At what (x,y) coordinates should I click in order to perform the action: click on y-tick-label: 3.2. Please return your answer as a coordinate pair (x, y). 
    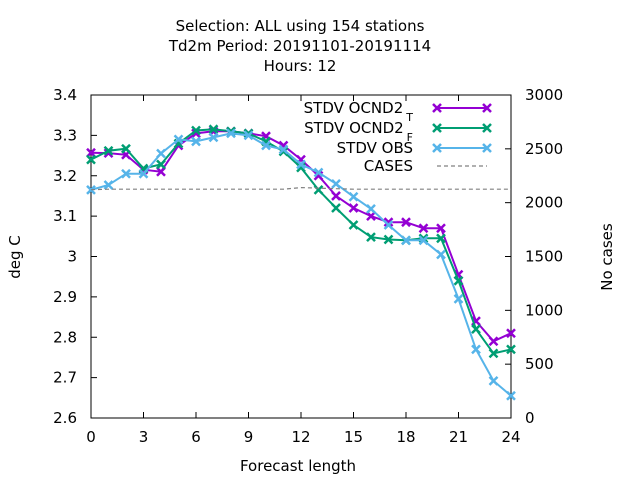
    Looking at the image, I should click on (65, 176).